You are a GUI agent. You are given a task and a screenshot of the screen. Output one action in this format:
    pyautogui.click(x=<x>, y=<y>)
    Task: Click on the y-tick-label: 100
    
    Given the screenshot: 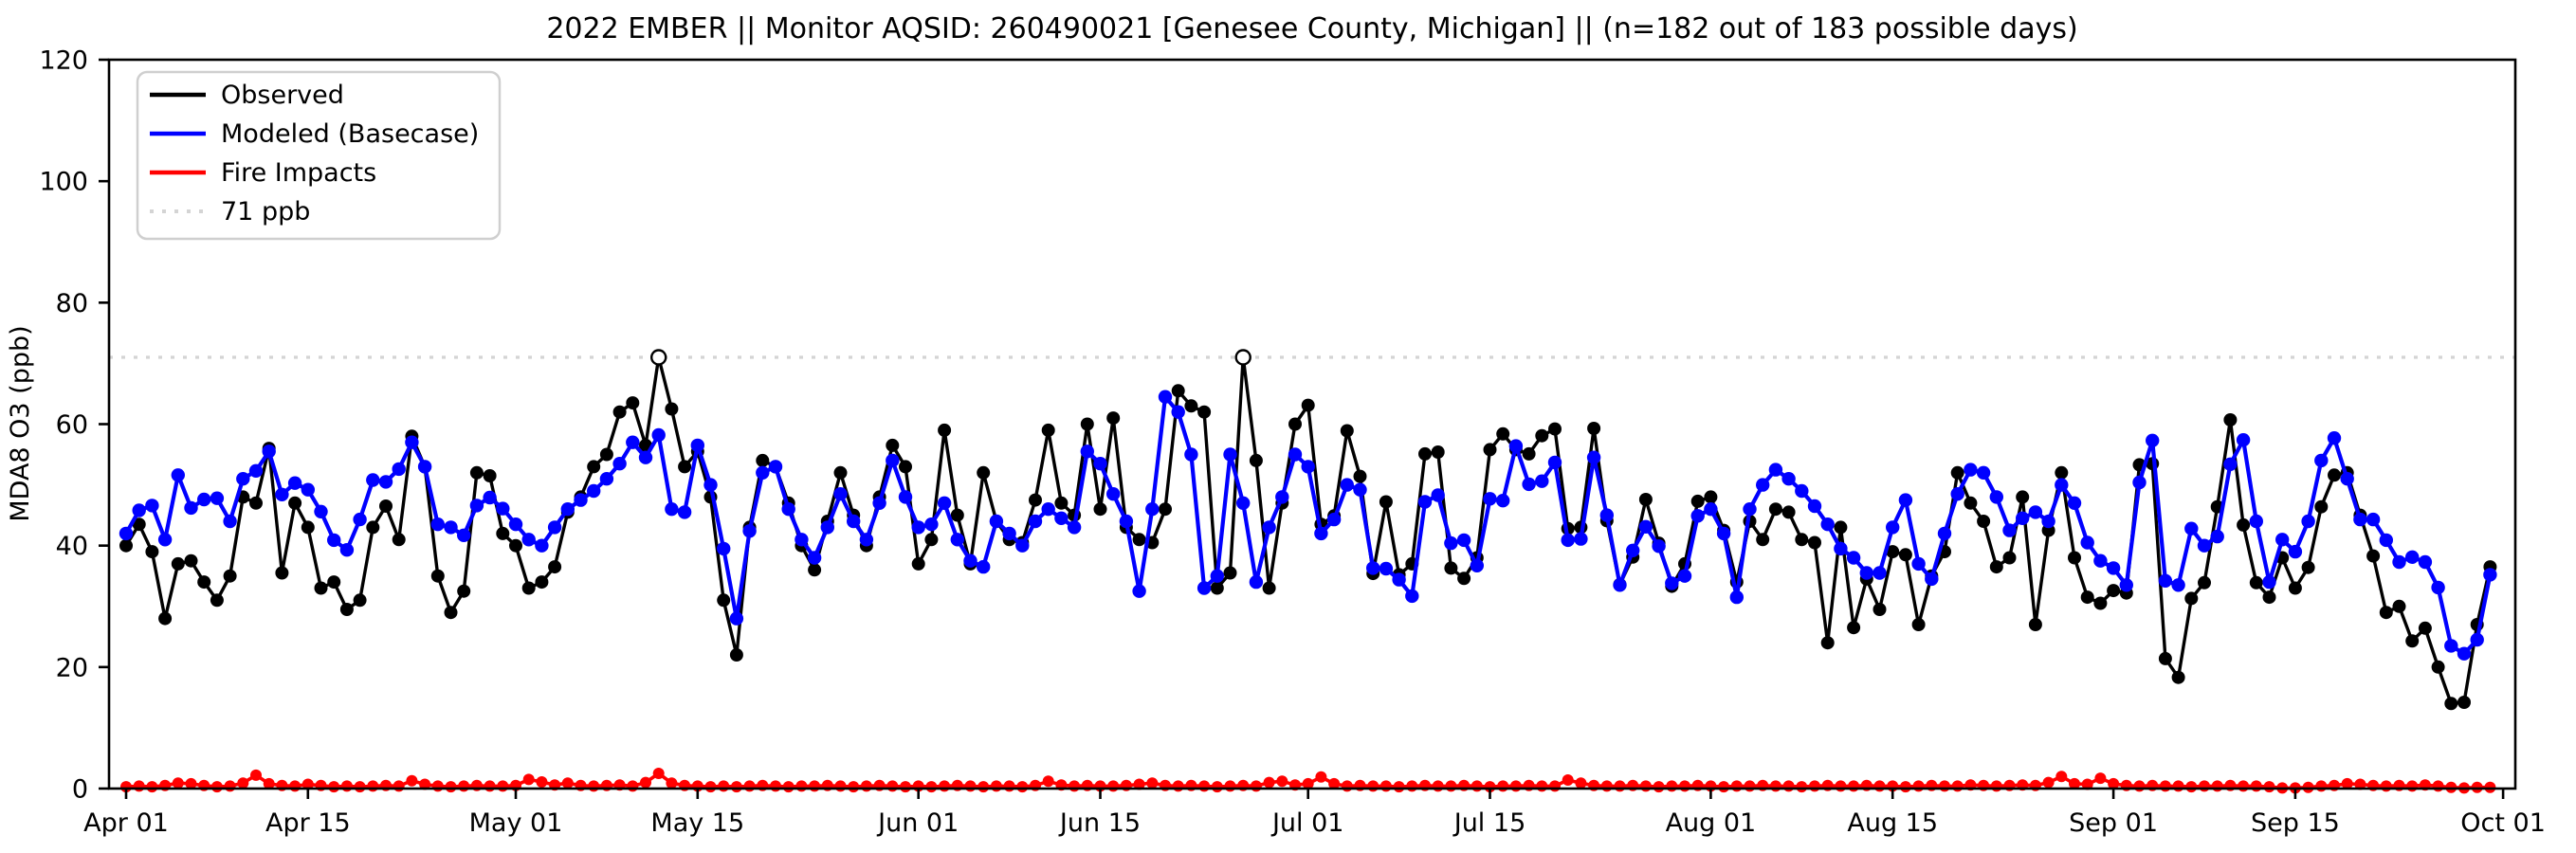 What is the action you would take?
    pyautogui.click(x=63, y=182)
    